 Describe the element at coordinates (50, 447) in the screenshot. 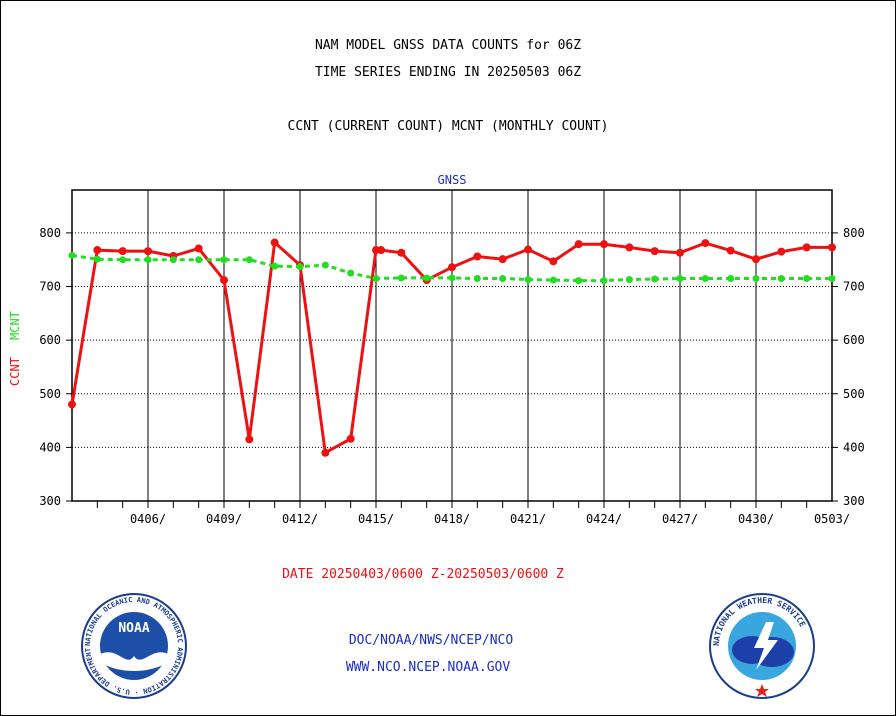

I see `y-tick-label-left: 400` at that location.